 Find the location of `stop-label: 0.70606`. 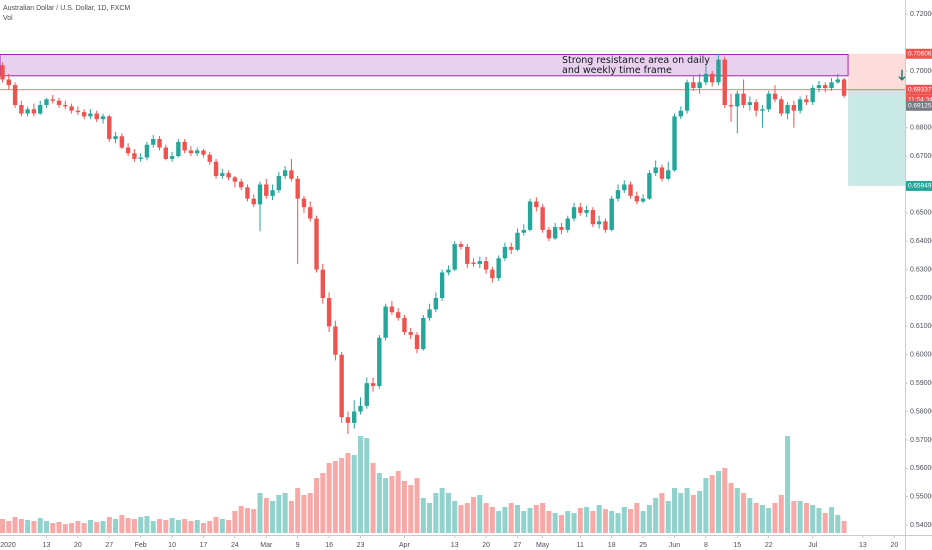

stop-label: 0.70606 is located at coordinates (920, 53).